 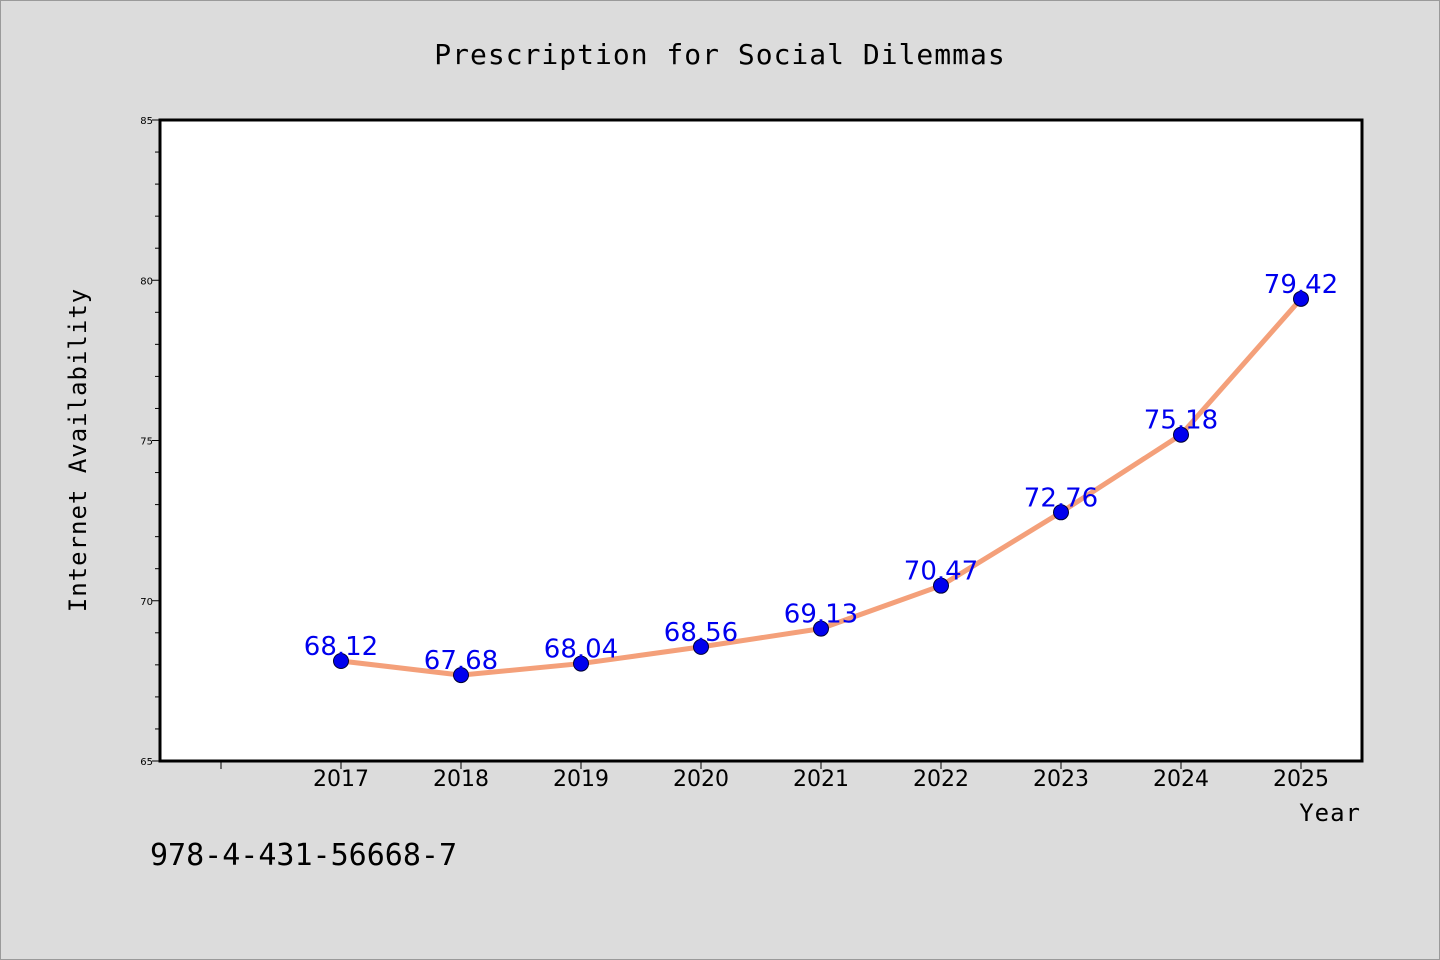 What do you see at coordinates (1061, 498) in the screenshot?
I see `data-label-2023: 72.76` at bounding box center [1061, 498].